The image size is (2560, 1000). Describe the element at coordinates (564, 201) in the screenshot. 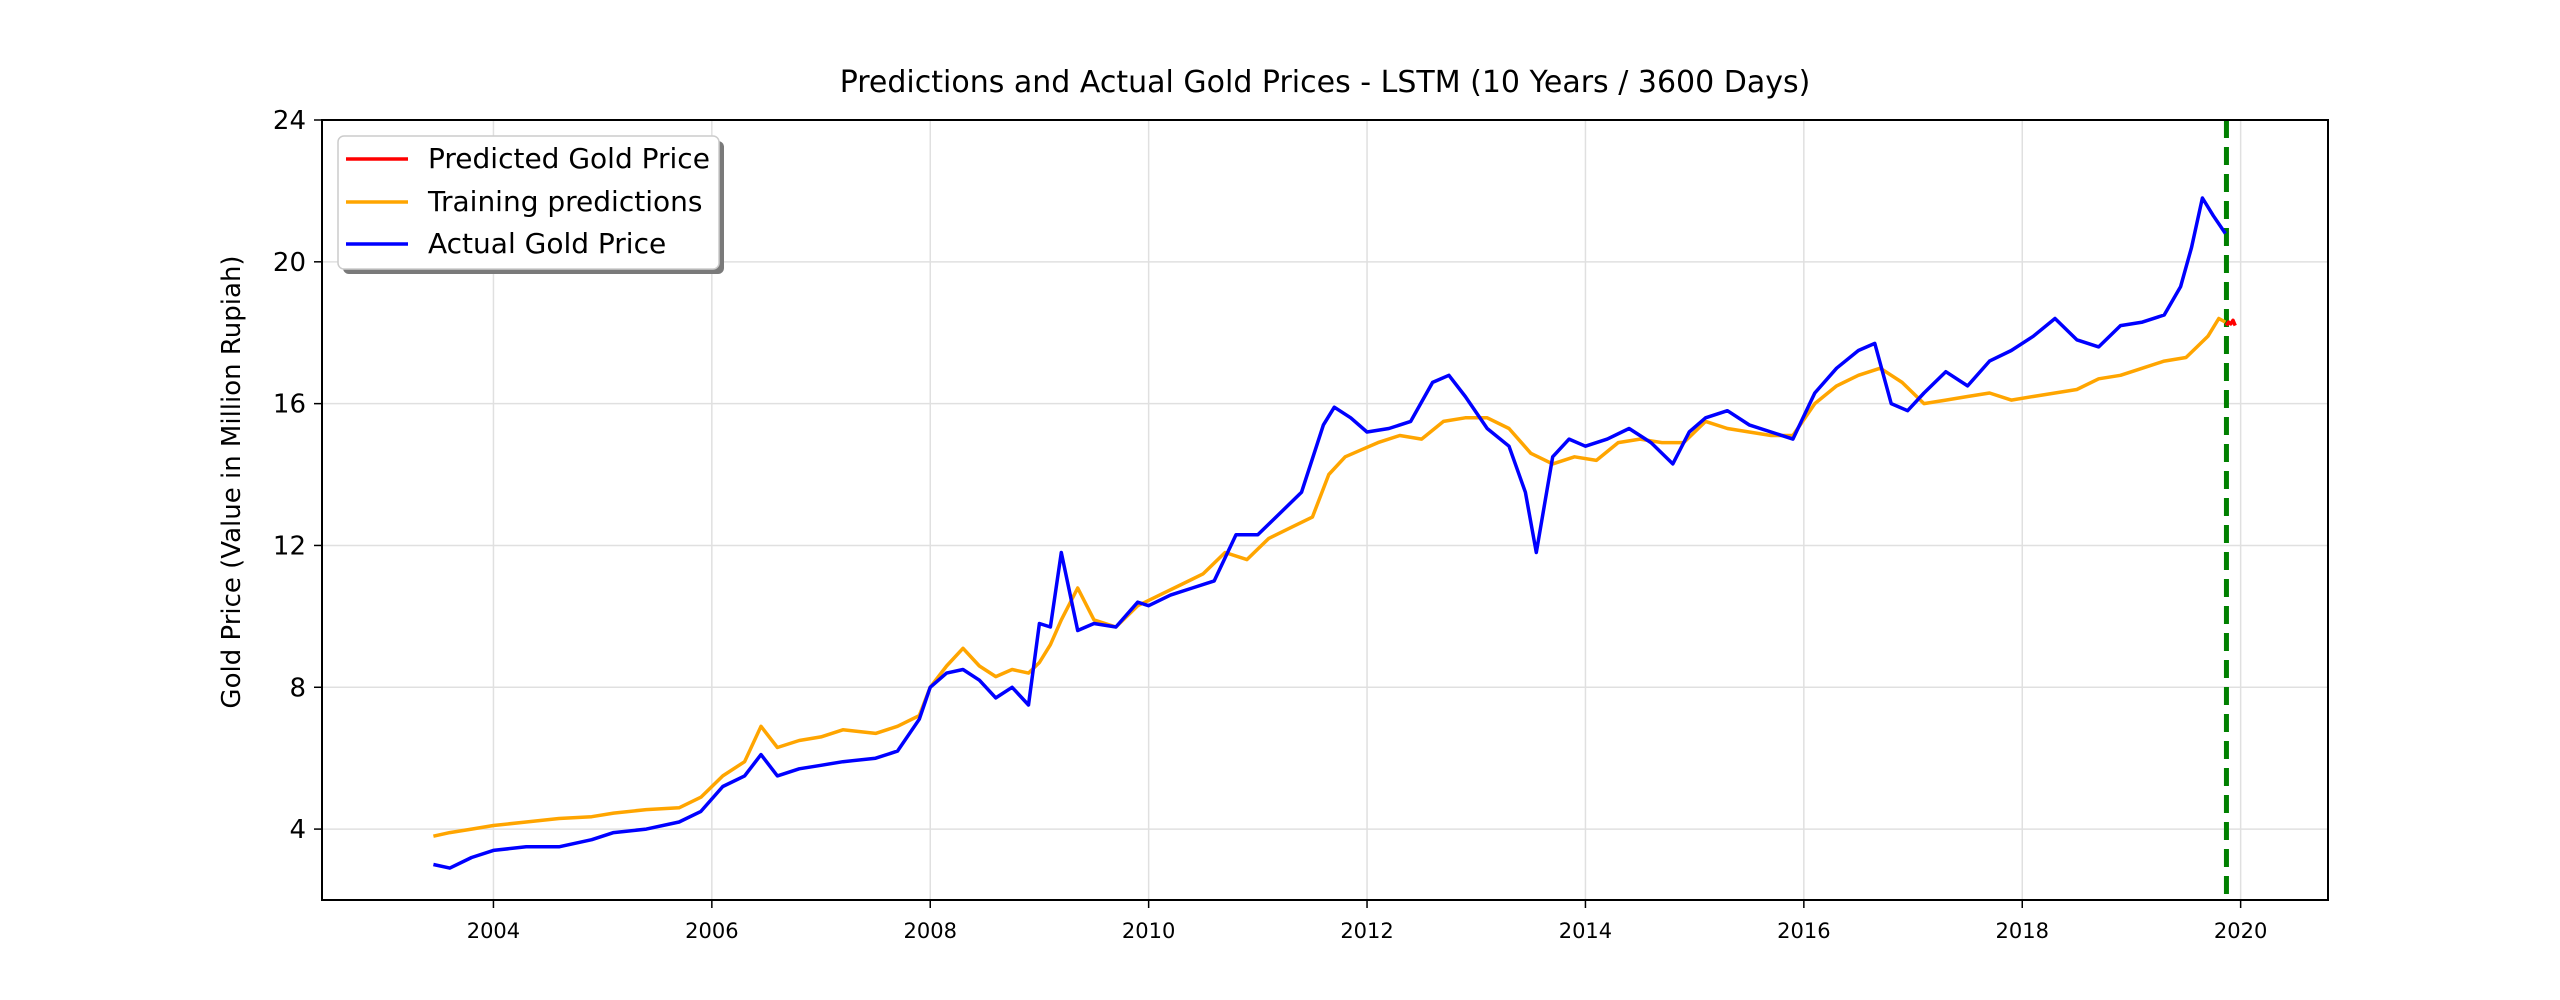

I see `legend-label-training: Training predictions` at that location.